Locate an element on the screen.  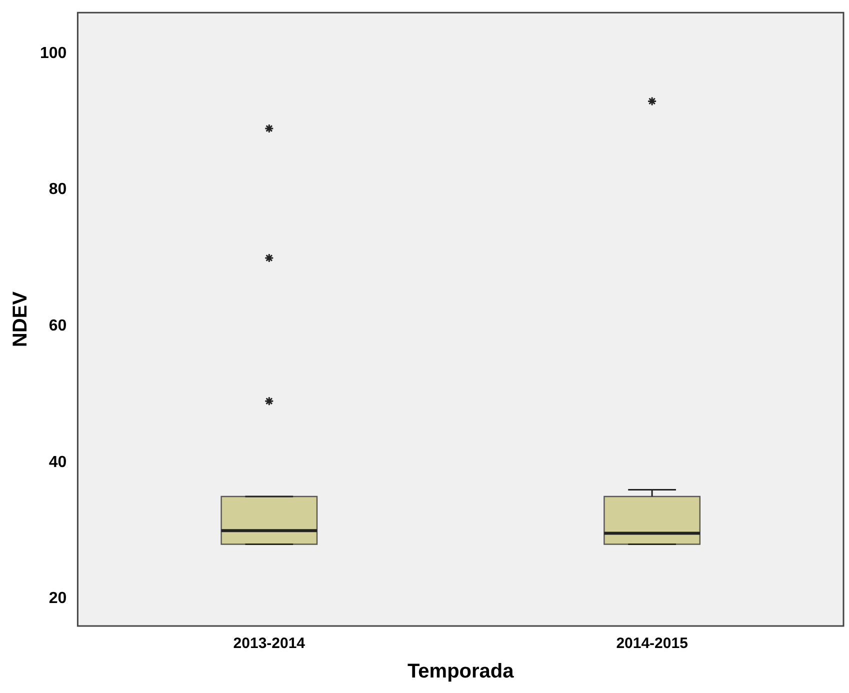
y-axis-title: NDEV is located at coordinates (21, 319).